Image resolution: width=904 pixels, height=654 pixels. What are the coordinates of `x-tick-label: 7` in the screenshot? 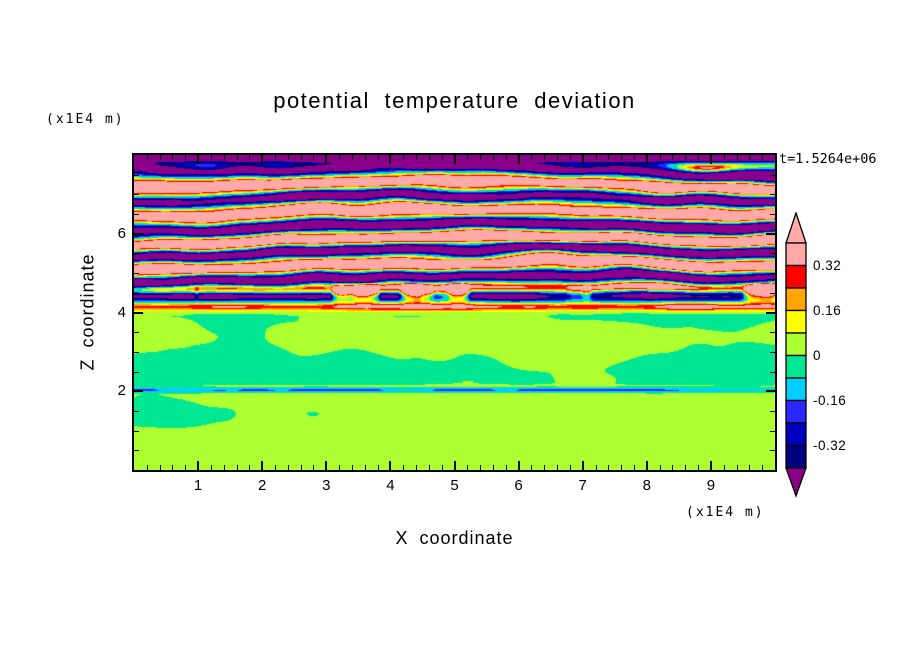 It's located at (582, 485).